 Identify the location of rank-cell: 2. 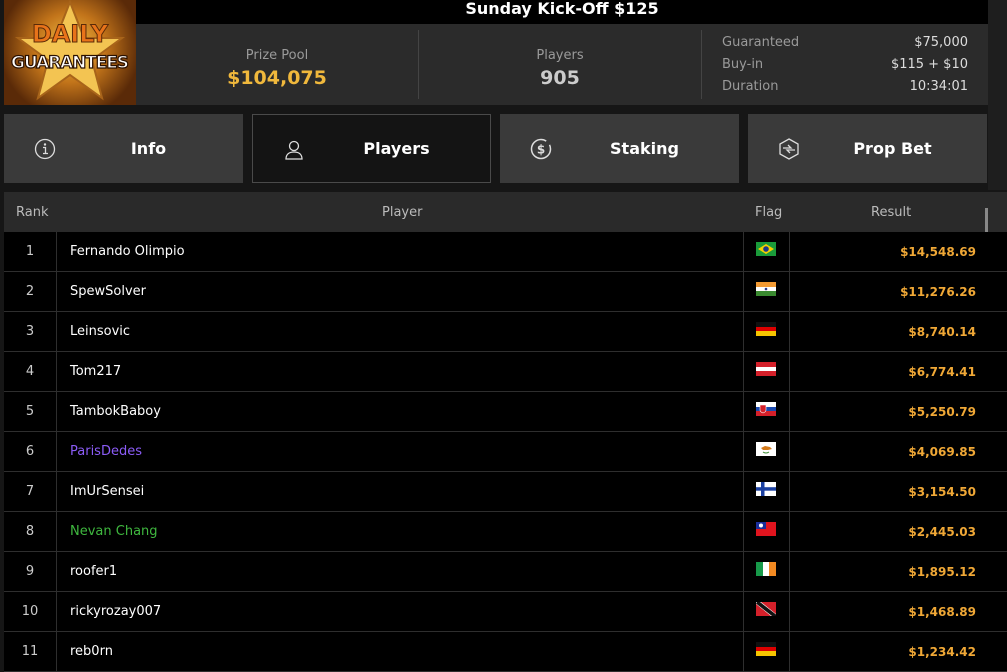
(30, 292).